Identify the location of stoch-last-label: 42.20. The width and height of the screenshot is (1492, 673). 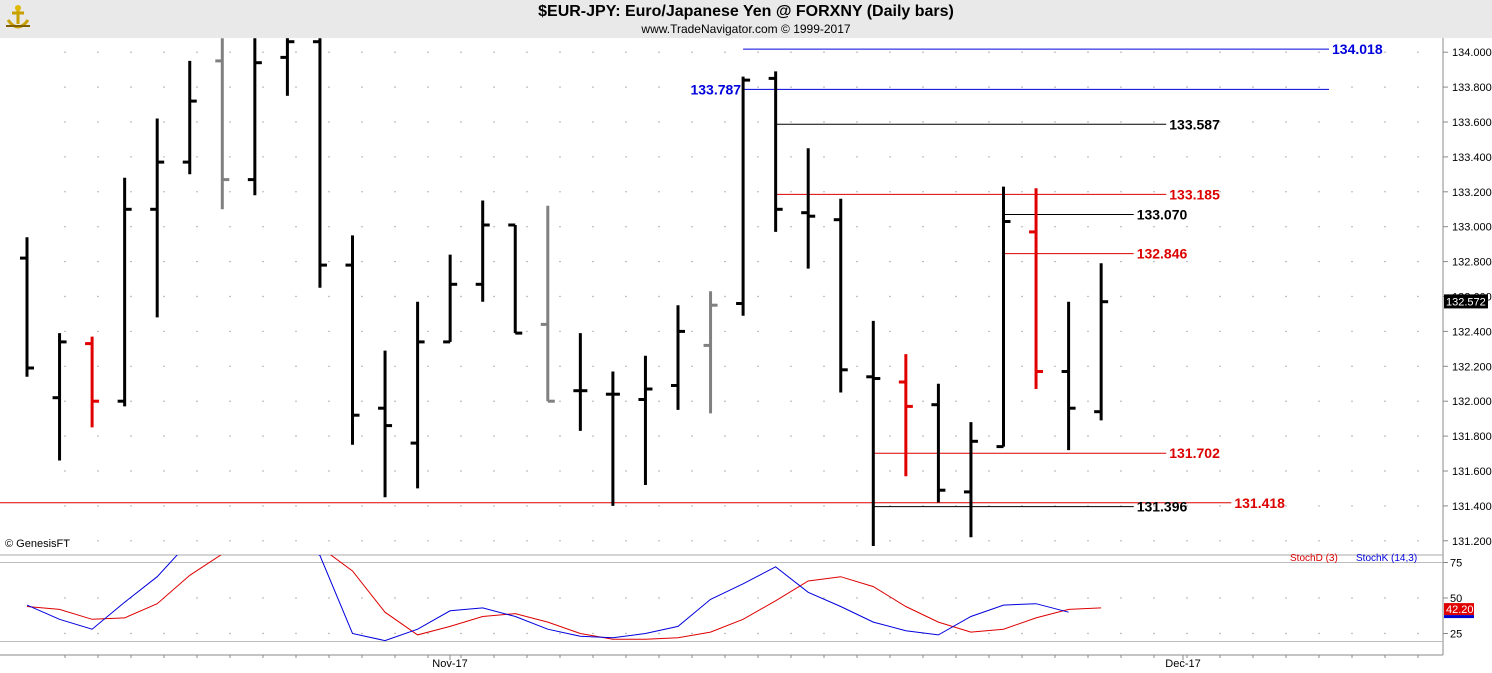
(1460, 610).